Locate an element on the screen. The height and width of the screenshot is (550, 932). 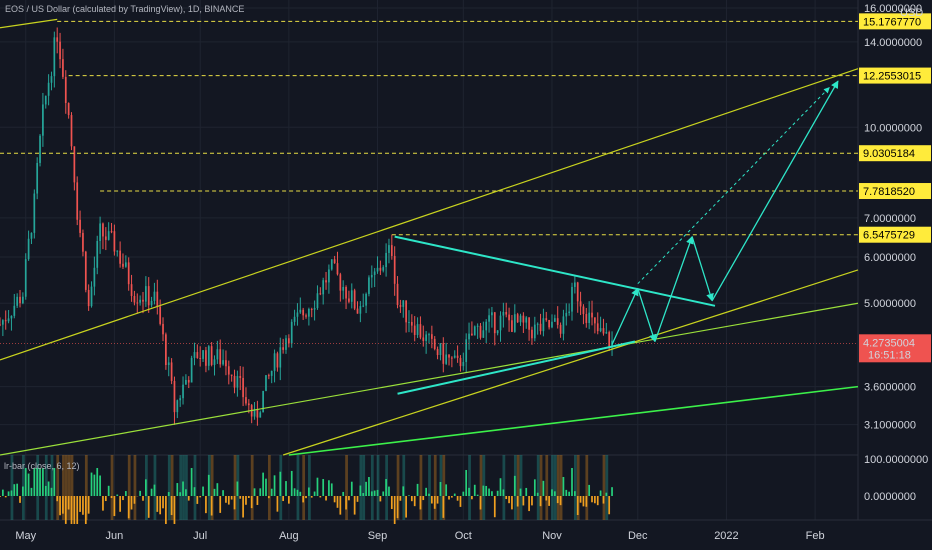
level-tag-label: 15.1767770 is located at coordinates (892, 22).